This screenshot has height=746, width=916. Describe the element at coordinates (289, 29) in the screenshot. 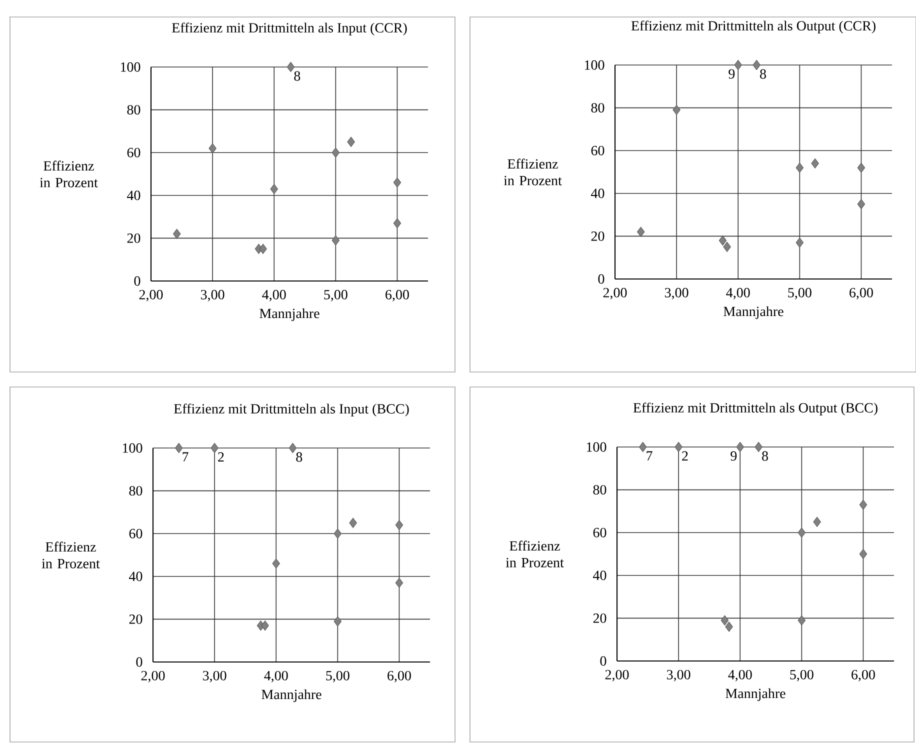

I see `chart-title: Effizienz mit Drittmitteln als Input (CCR)` at that location.